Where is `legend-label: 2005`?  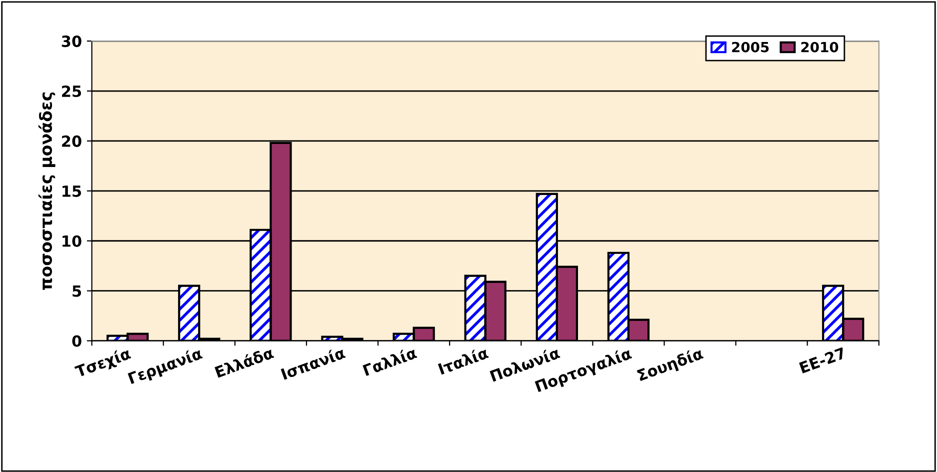 legend-label: 2005 is located at coordinates (750, 47).